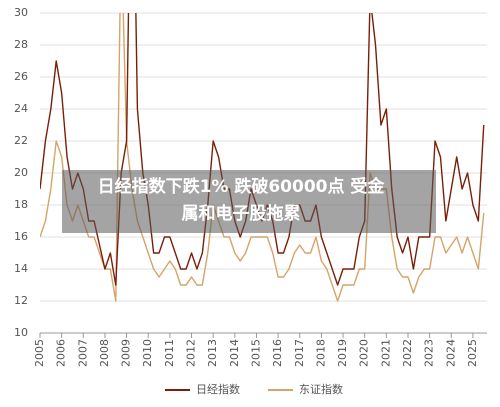 This screenshot has height=407, width=500. What do you see at coordinates (169, 353) in the screenshot?
I see `x-tick-label: 2011` at bounding box center [169, 353].